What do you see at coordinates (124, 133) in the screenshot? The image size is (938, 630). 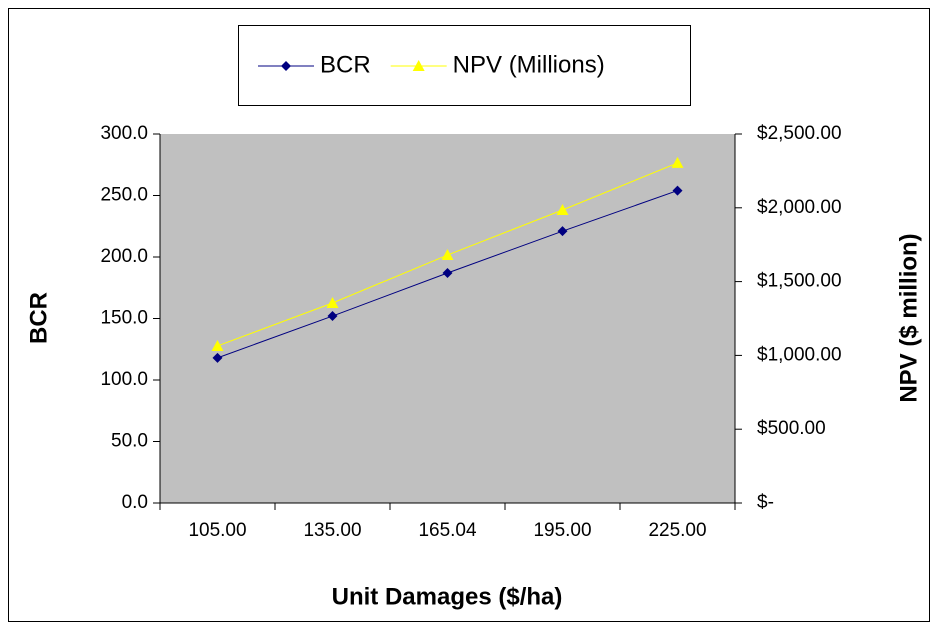 I see `y-tick-label: 300.0` at bounding box center [124, 133].